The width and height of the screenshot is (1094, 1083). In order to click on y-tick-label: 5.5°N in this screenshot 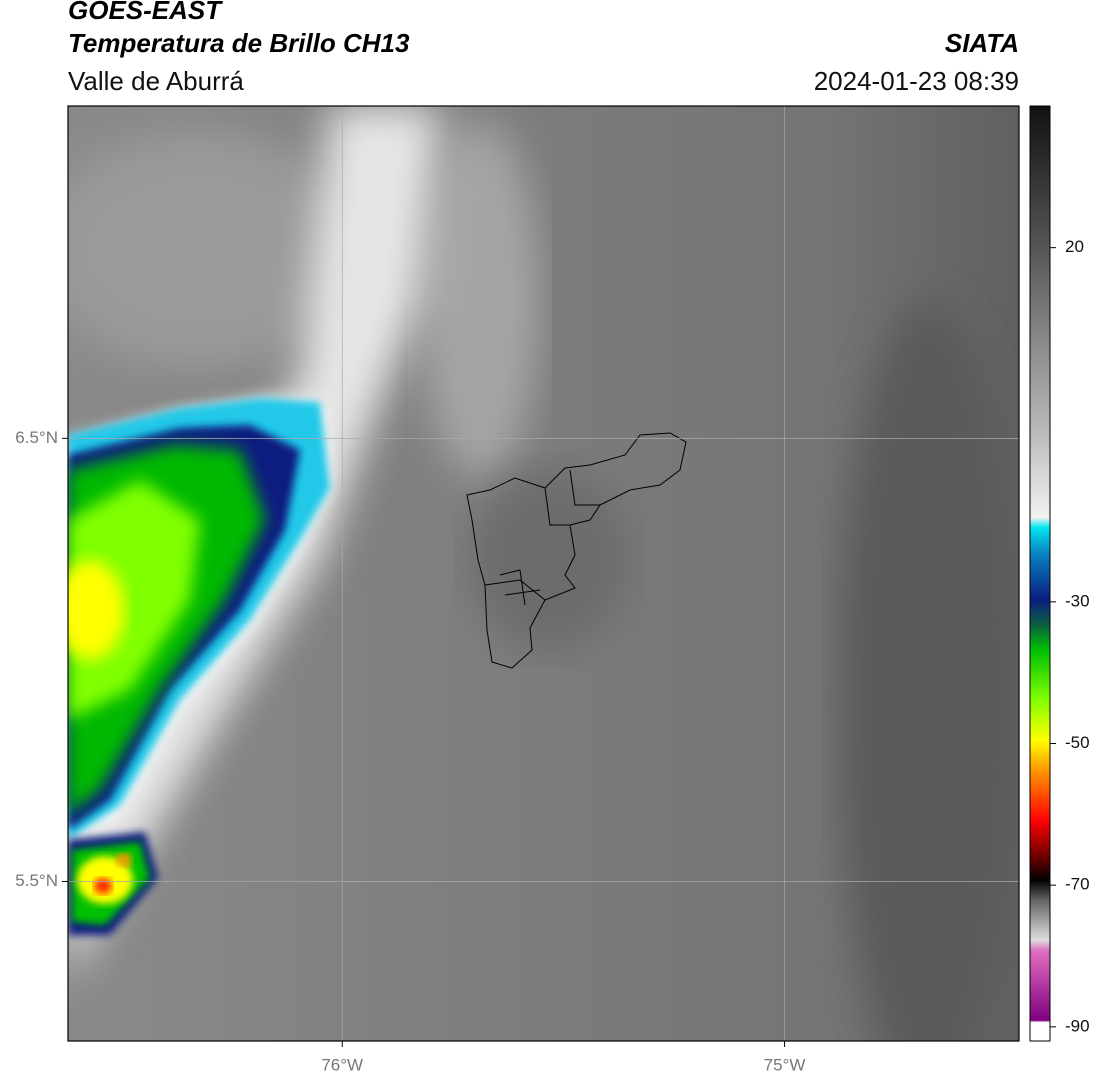, I will do `click(36, 880)`.